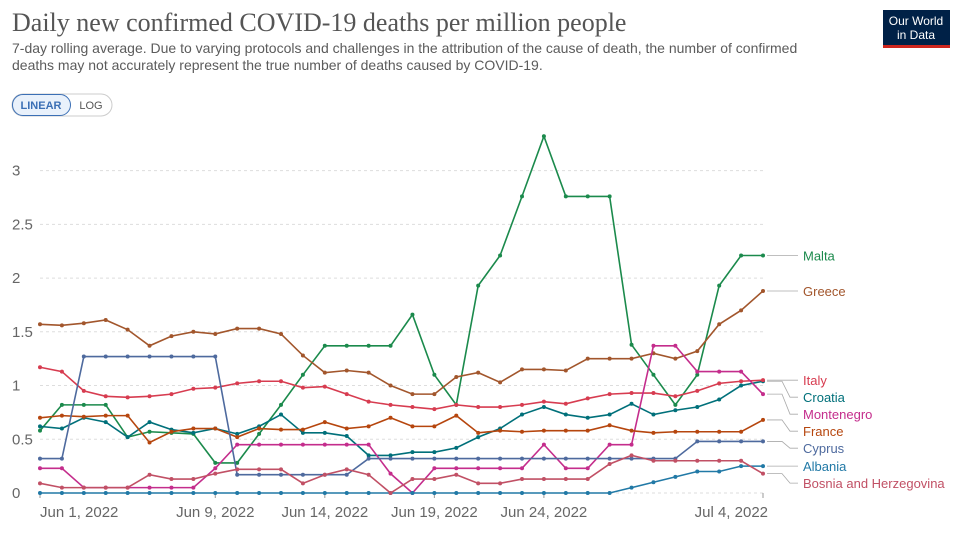 This screenshot has width=960, height=534. What do you see at coordinates (79, 512) in the screenshot?
I see `x-tick-label: Jun 1, 2022` at bounding box center [79, 512].